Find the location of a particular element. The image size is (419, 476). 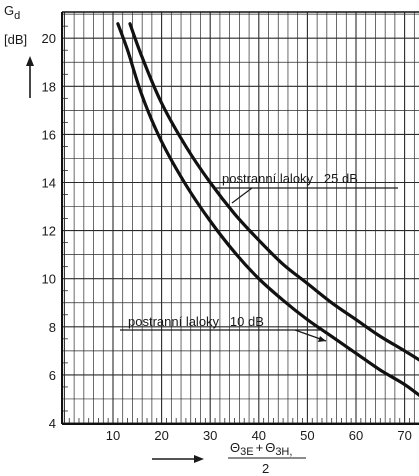

x-axis-label: Θ3E + Θ3H, 2 is located at coordinates (267, 458).